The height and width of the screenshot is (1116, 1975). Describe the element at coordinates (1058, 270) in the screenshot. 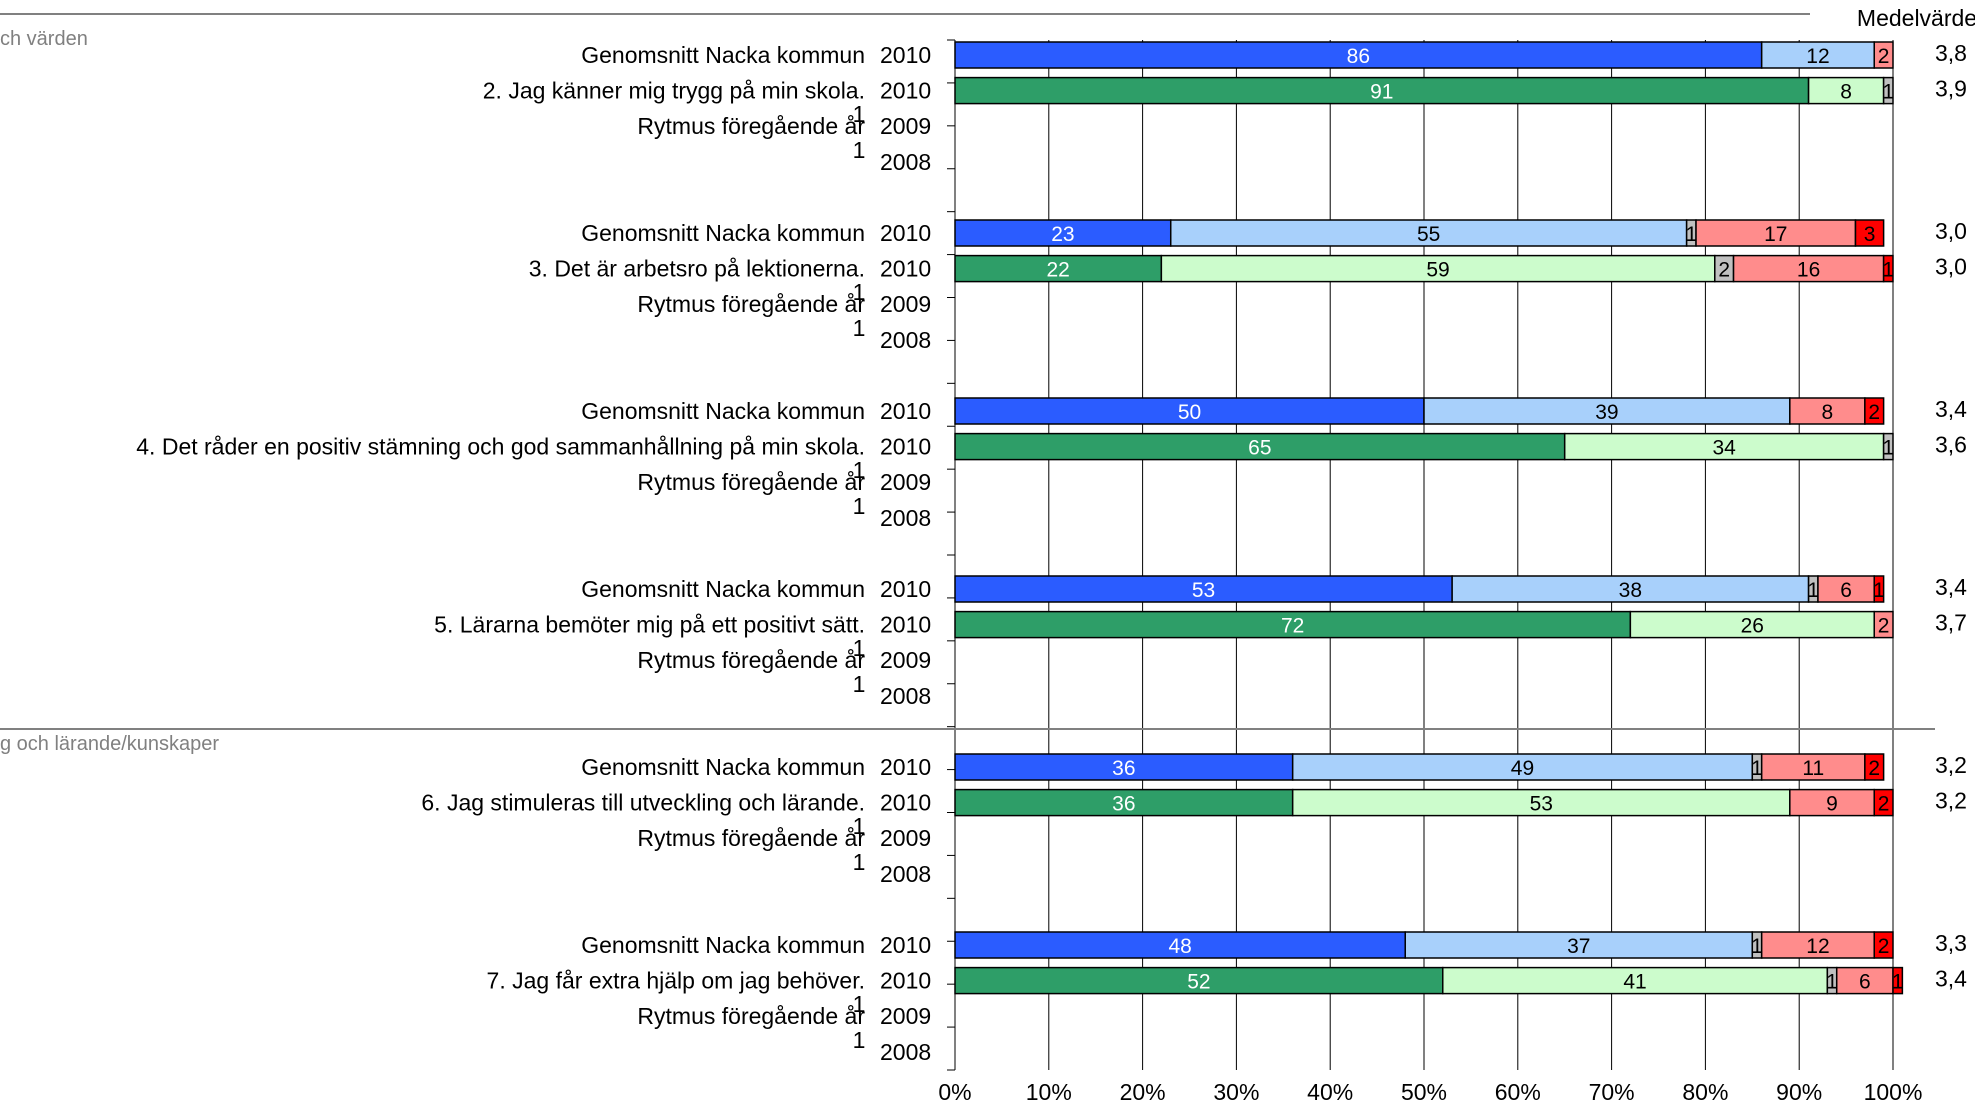

I see `bar-value-label: 22` at that location.